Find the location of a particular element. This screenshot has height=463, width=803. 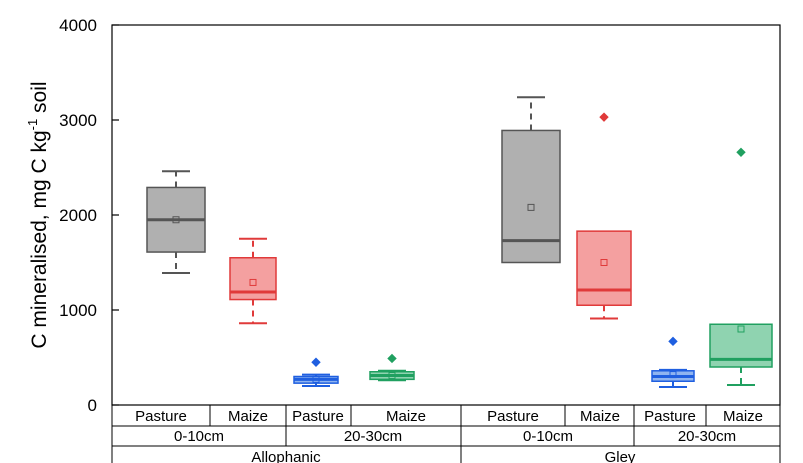

x-labels-soil: Allophanic Gley is located at coordinates (443, 456).